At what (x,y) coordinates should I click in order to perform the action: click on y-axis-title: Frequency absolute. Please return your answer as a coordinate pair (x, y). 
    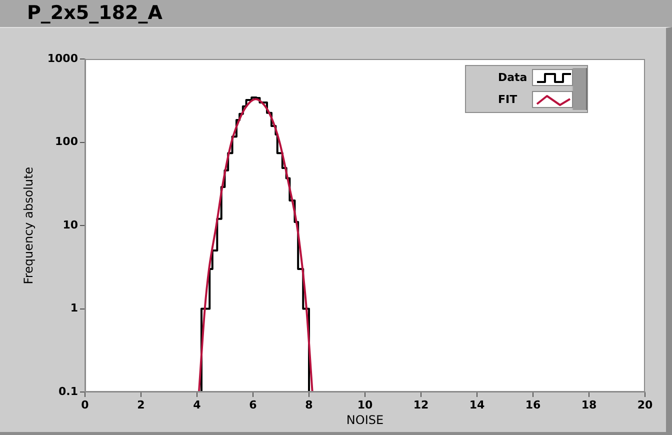
    Looking at the image, I should click on (28, 225).